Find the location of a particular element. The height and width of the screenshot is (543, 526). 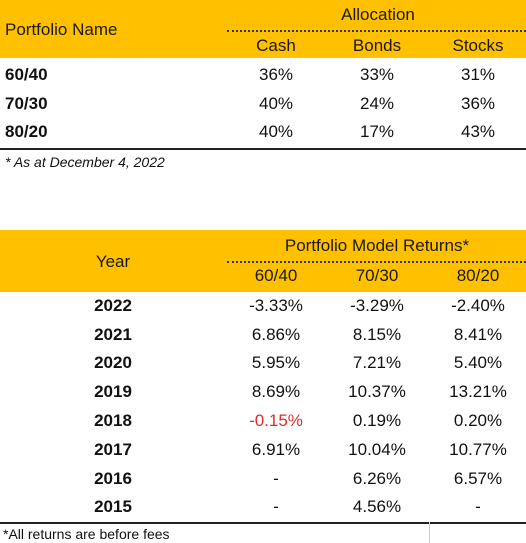

return-cell: -2.40% is located at coordinates (478, 305).